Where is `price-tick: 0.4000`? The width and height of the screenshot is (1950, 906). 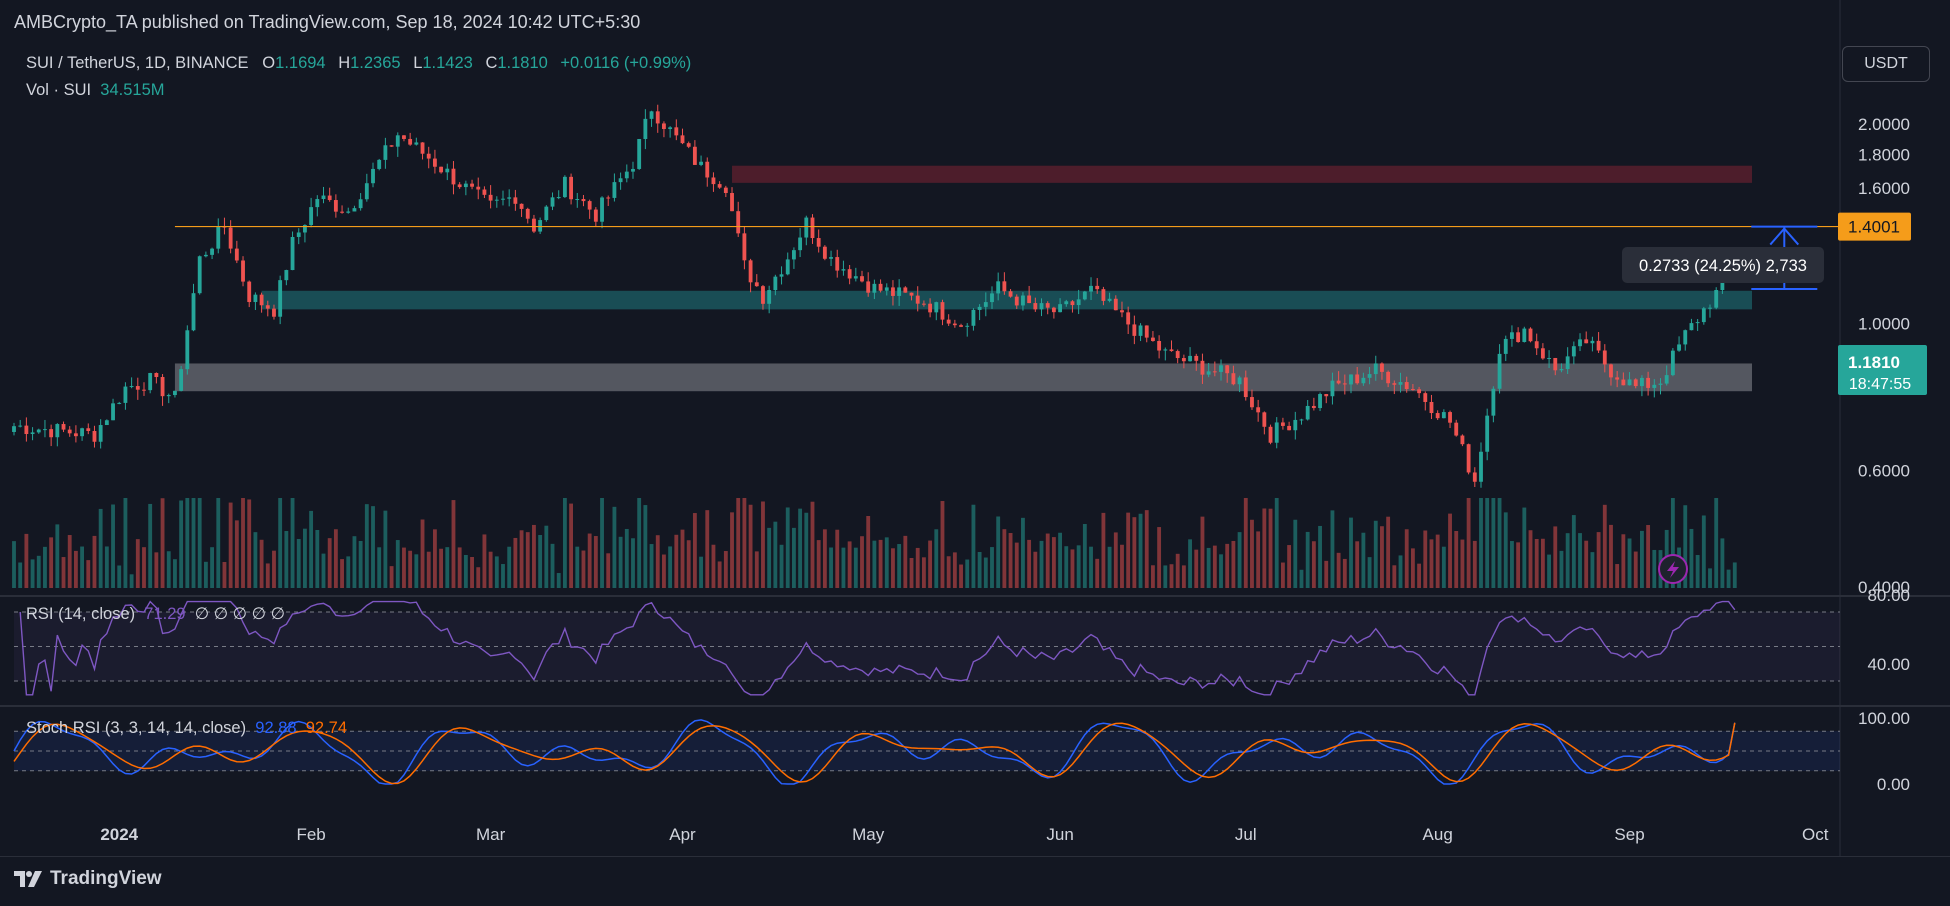 price-tick: 0.4000 is located at coordinates (1884, 587).